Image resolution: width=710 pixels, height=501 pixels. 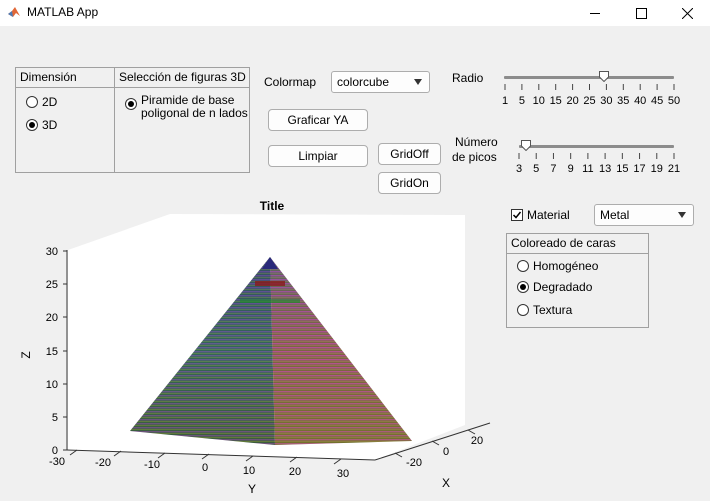 What do you see at coordinates (640, 101) in the screenshot?
I see `radio-slider-tick-label: 40` at bounding box center [640, 101].